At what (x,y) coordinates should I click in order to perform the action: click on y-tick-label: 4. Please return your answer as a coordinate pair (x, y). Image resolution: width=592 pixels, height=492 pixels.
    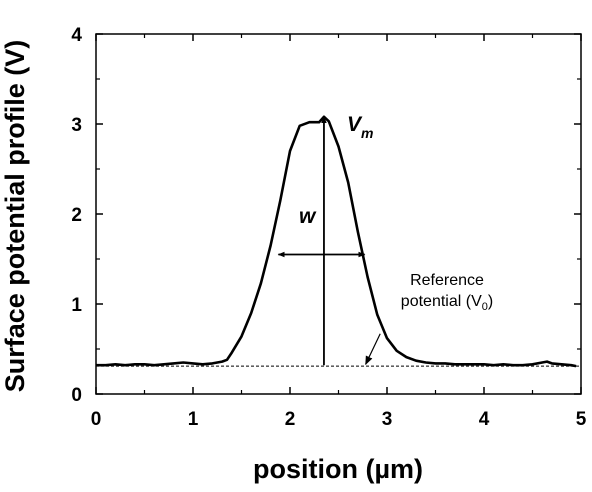
    Looking at the image, I should click on (76, 35).